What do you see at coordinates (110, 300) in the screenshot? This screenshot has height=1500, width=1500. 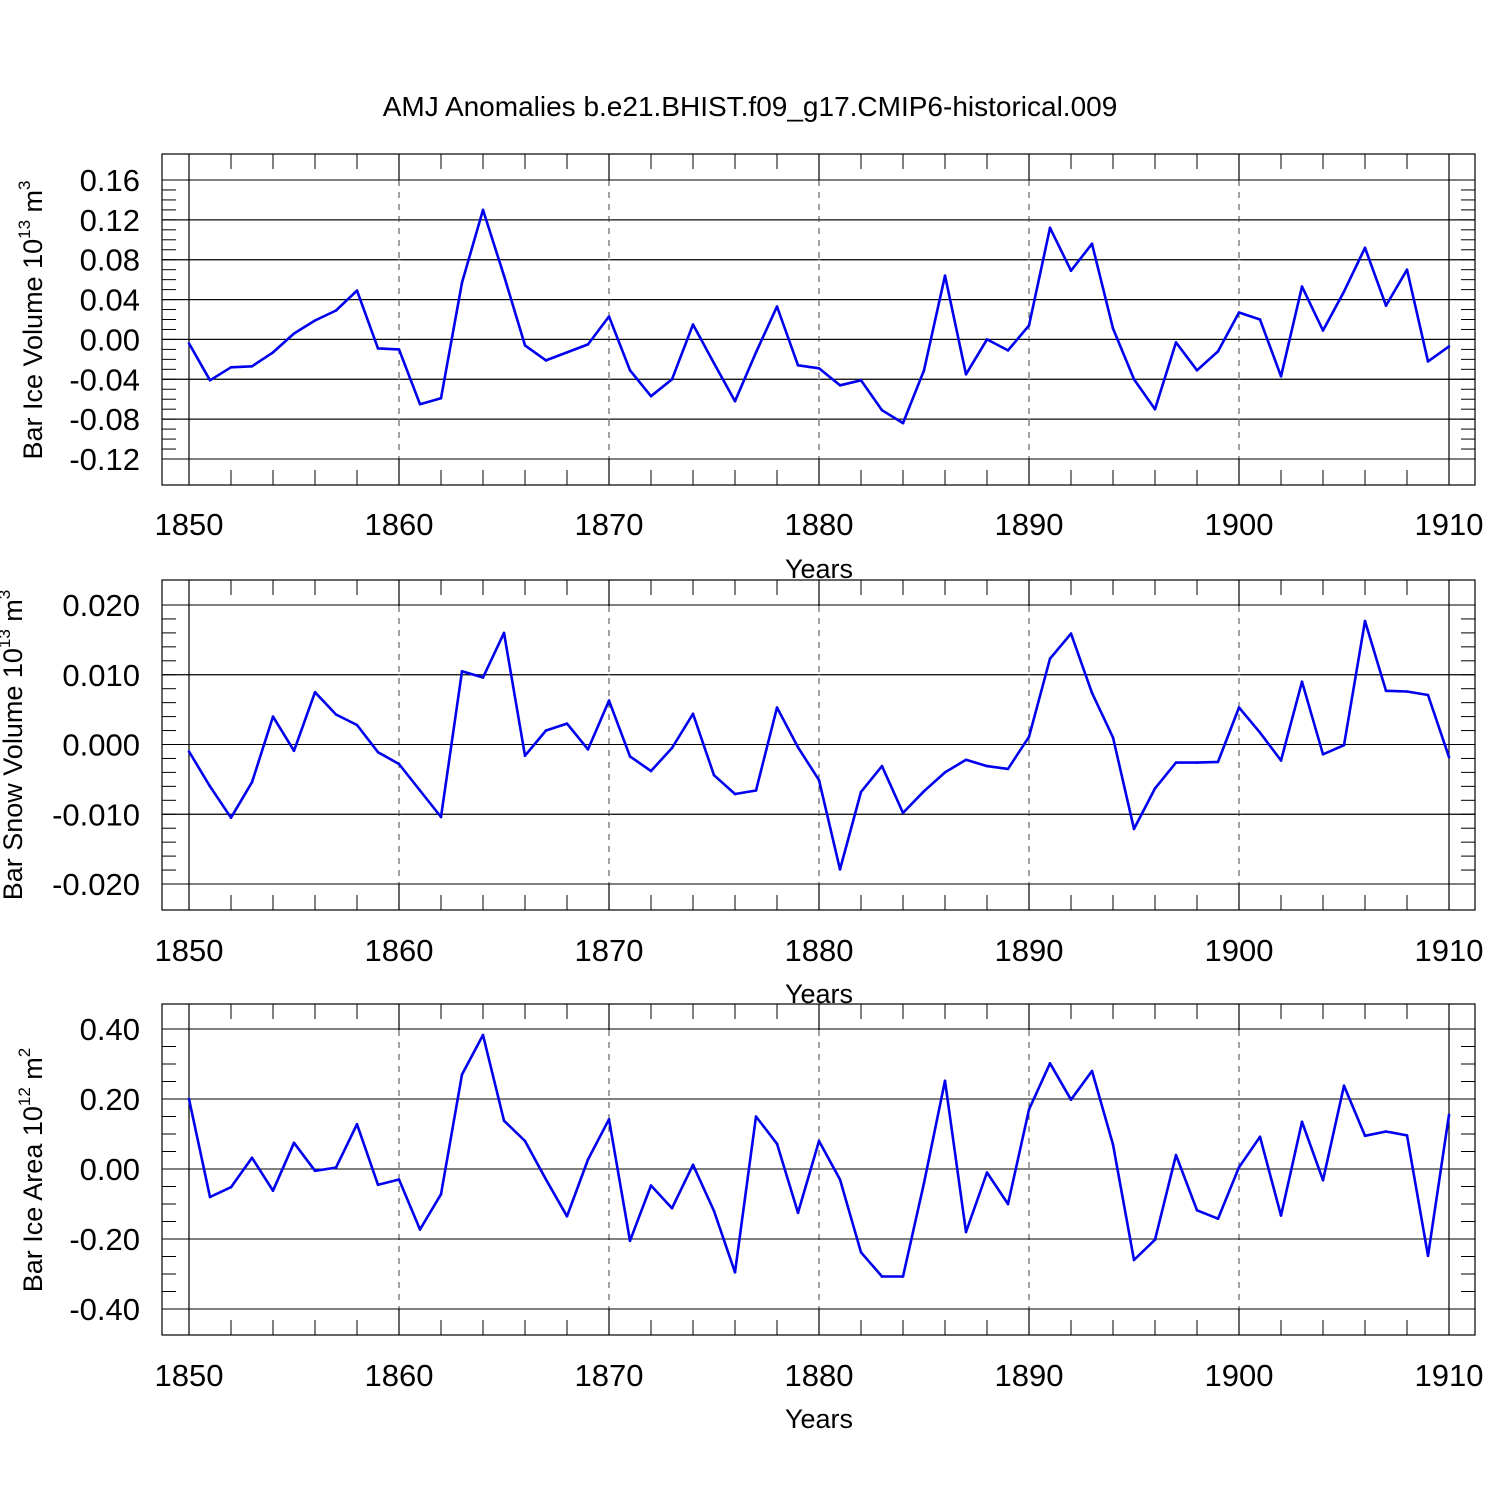 I see `y-tick-label: 0.04` at bounding box center [110, 300].